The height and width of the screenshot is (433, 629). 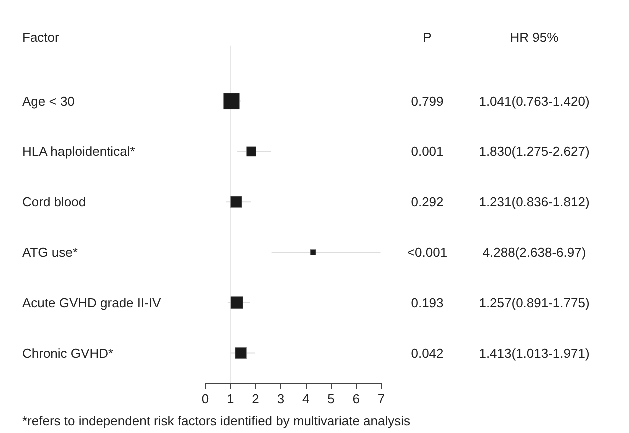 I want to click on text: 0.799, so click(x=427, y=101).